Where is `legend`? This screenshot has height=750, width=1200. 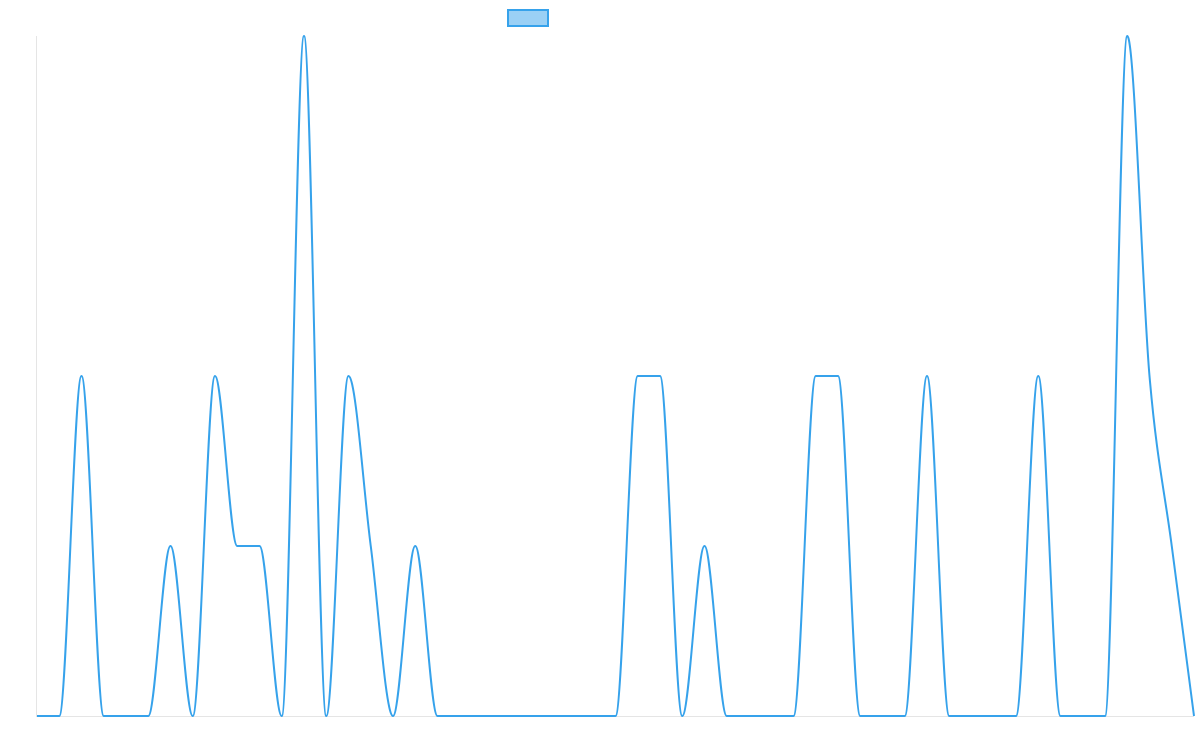 legend is located at coordinates (528, 18).